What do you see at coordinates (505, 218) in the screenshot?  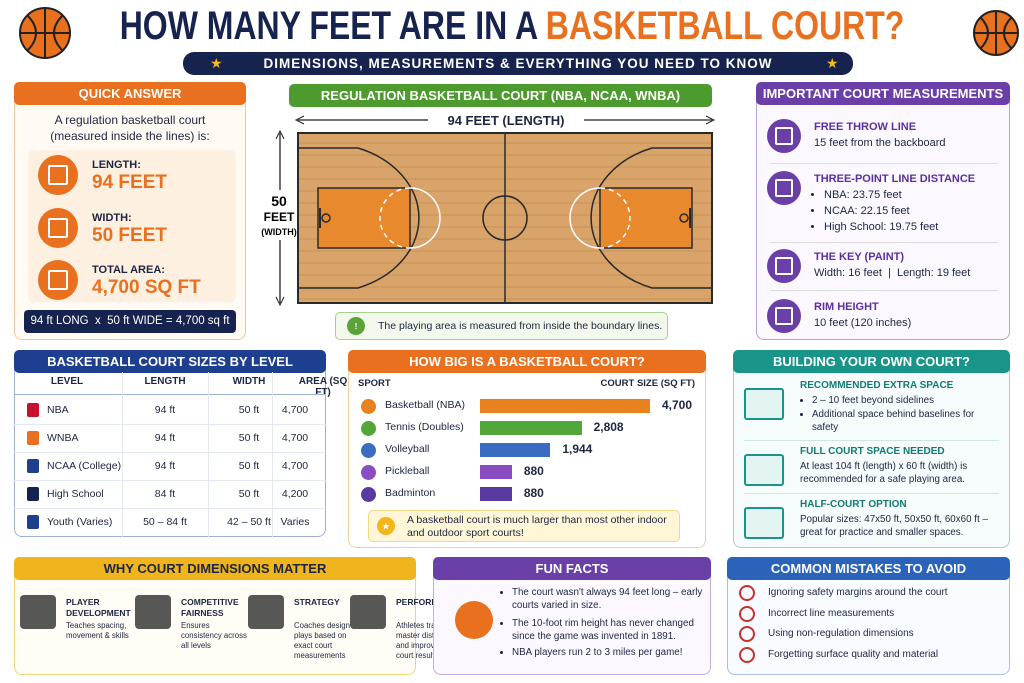 I see `court` at bounding box center [505, 218].